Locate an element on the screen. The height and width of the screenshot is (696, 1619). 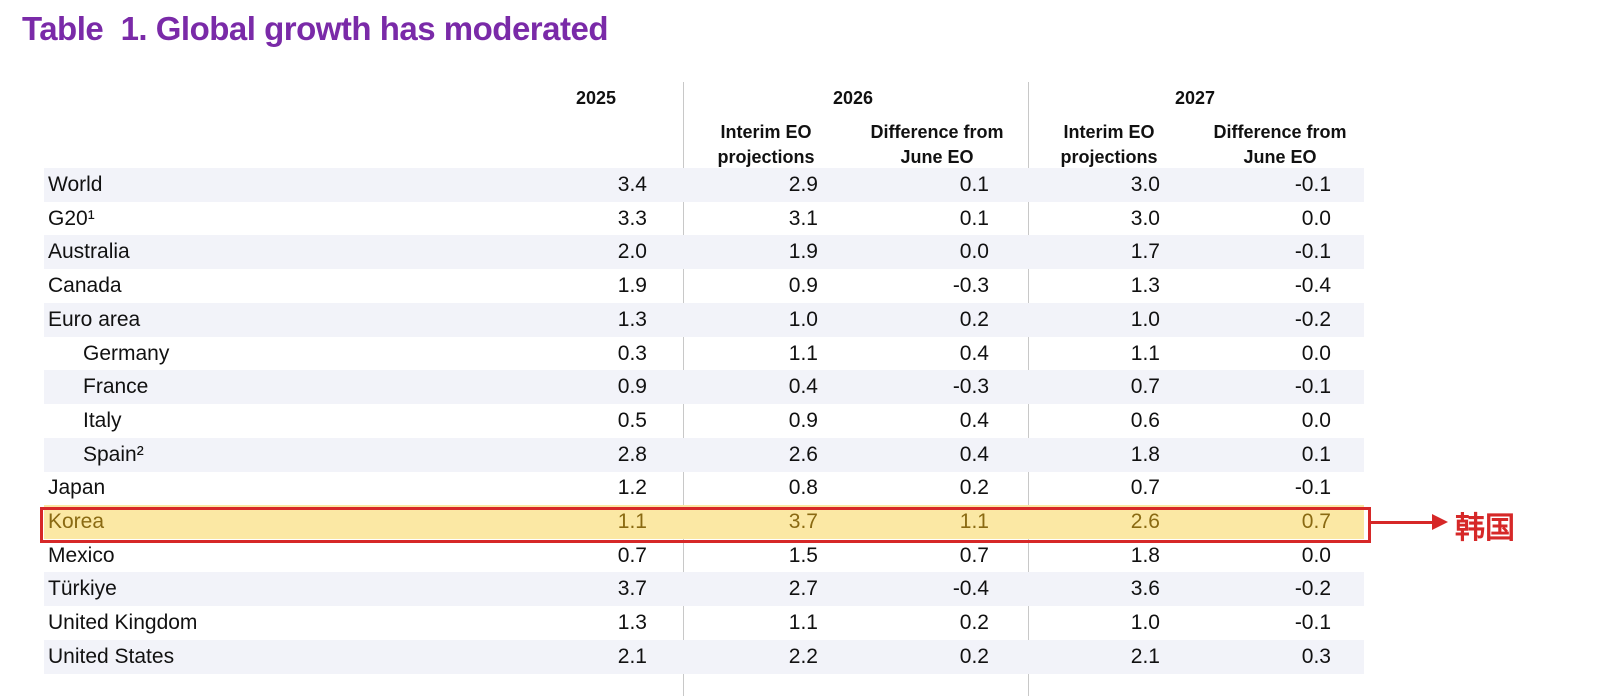
row-label: Korea is located at coordinates (76, 521).